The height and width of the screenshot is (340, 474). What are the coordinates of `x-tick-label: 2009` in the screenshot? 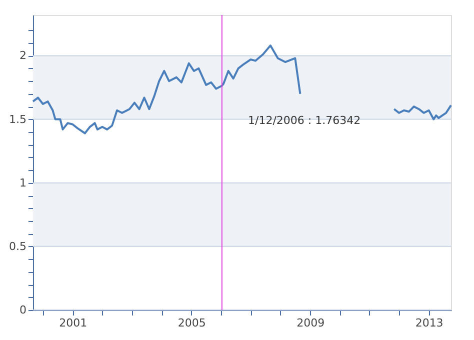 It's located at (310, 323).